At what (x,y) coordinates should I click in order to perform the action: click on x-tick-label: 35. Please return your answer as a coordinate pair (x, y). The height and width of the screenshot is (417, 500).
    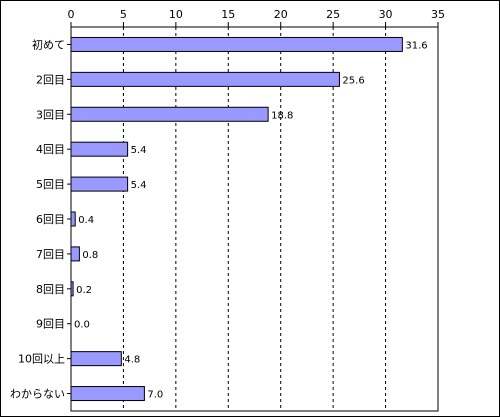
    Looking at the image, I should click on (438, 14).